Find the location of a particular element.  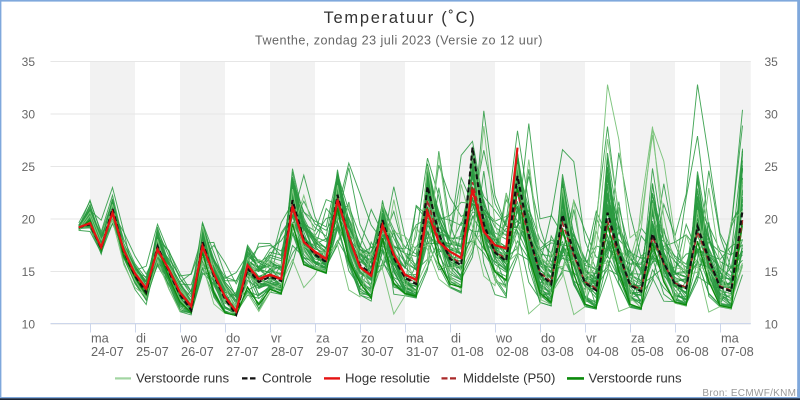

svg-text: 04-08 is located at coordinates (602, 351).